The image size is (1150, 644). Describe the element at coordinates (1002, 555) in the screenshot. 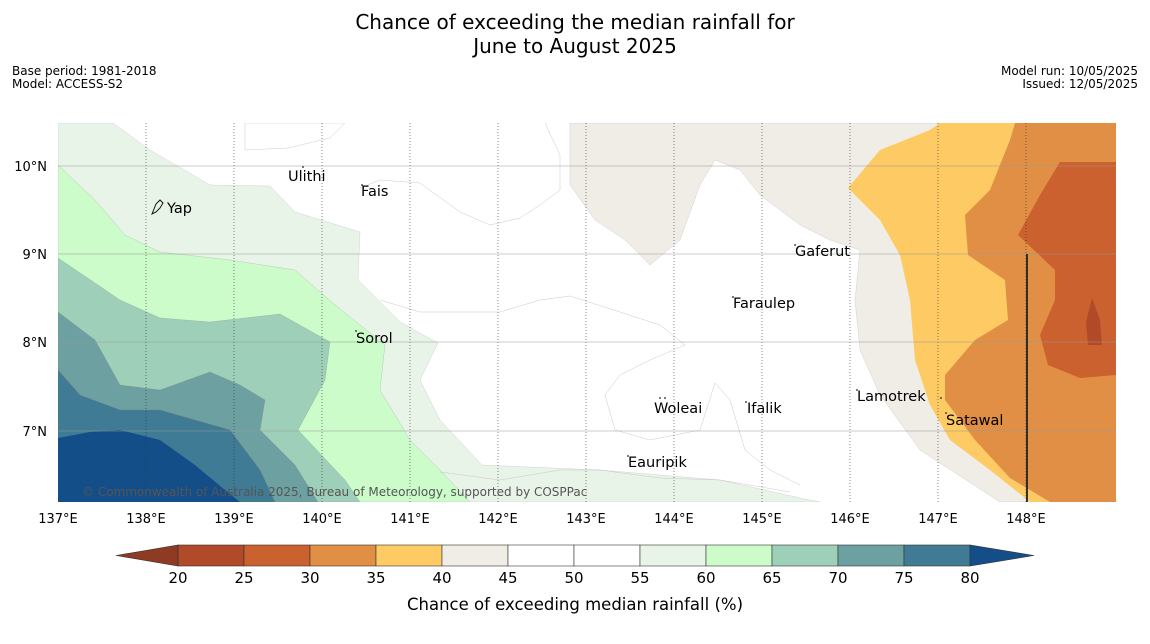

I see `colorbar-high-arrow` at that location.